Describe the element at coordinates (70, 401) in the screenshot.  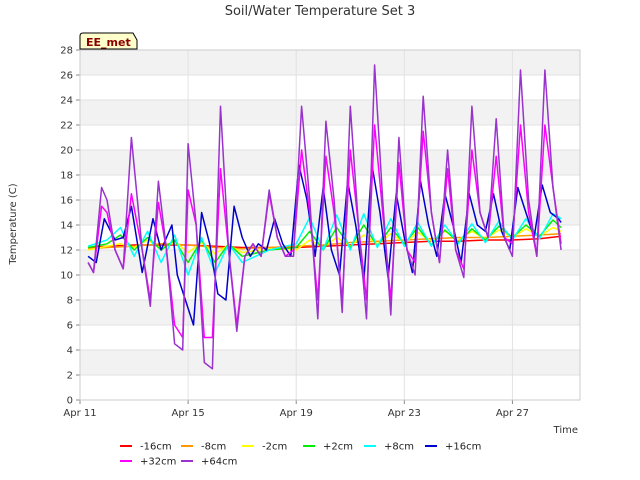
I see `y-tick-label: 0` at that location.